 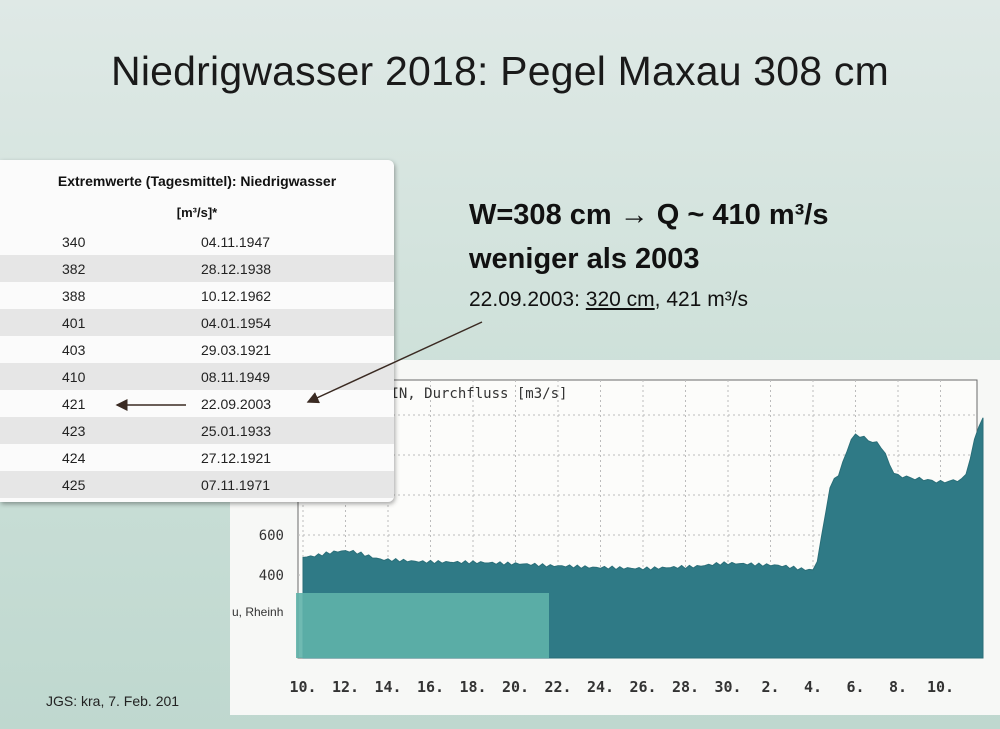 I want to click on slide-title: Niedrigwasser 2018: Pegel Maxau 308 cm, so click(x=500, y=71).